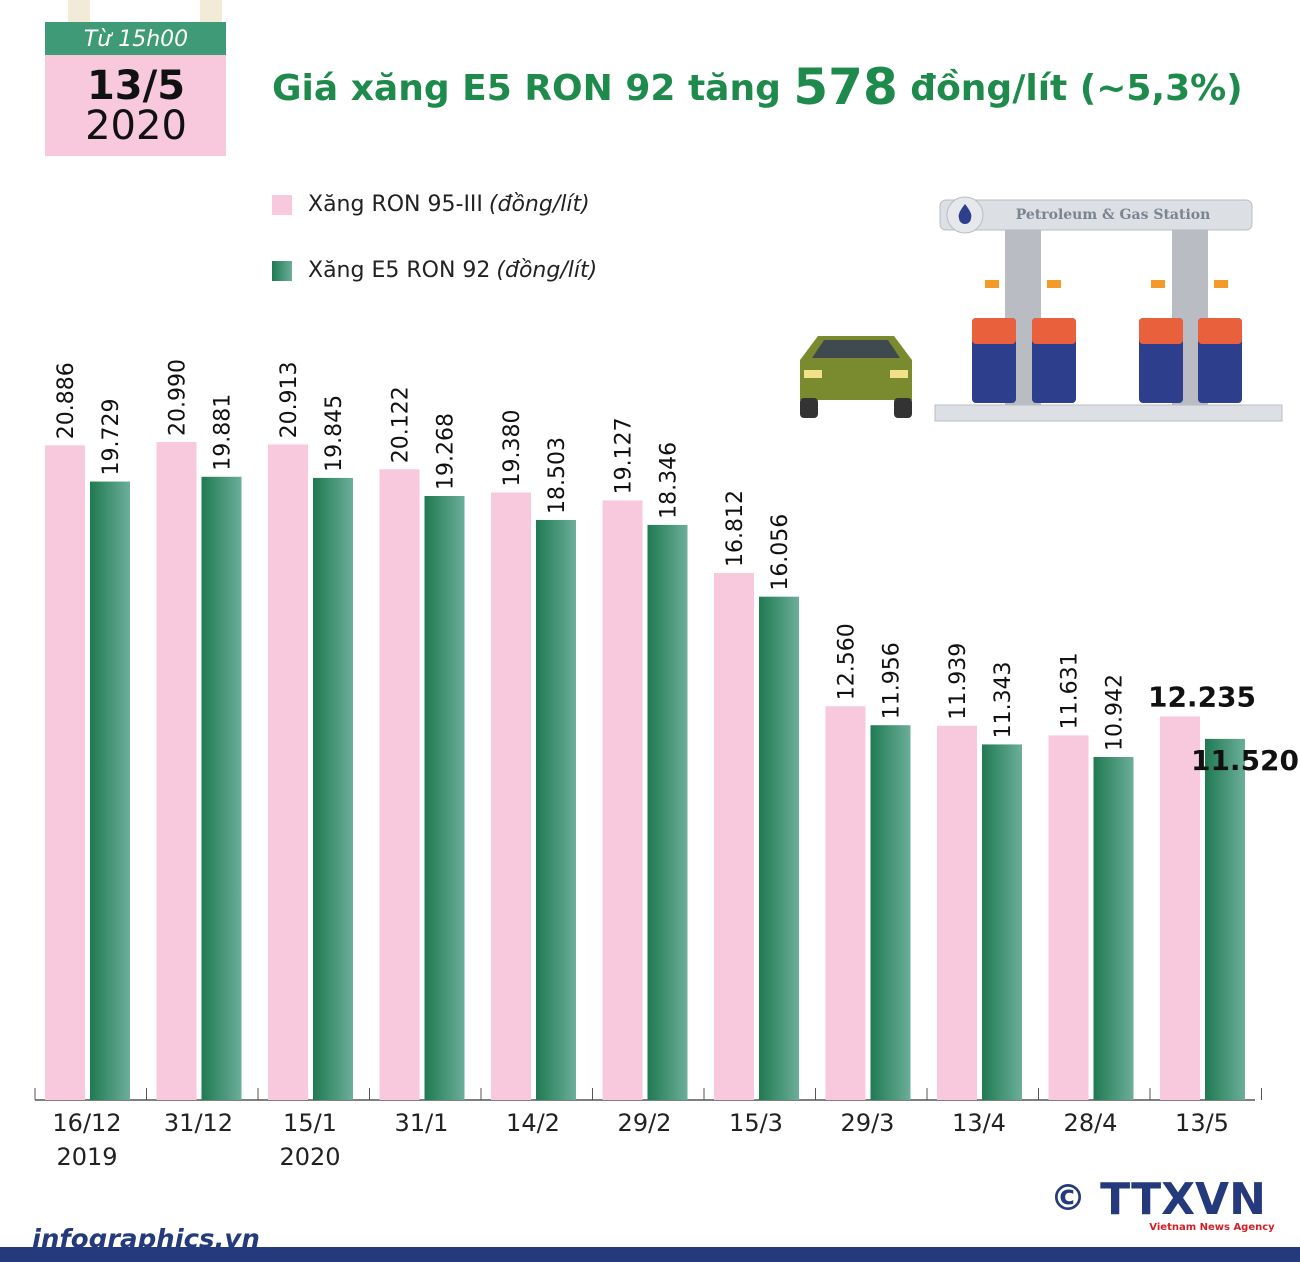 The height and width of the screenshot is (1262, 1300). Describe the element at coordinates (1212, 1227) in the screenshot. I see `agency-en: Vietnam News Agency` at that location.